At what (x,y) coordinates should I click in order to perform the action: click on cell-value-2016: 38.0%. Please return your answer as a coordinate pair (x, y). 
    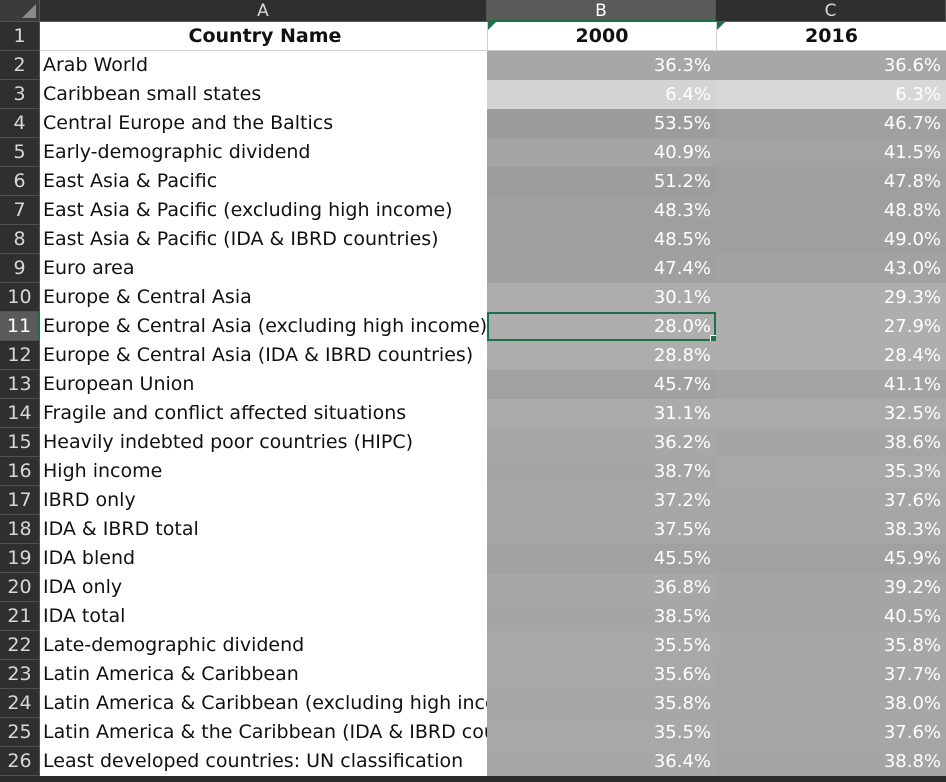
    Looking at the image, I should click on (831, 703).